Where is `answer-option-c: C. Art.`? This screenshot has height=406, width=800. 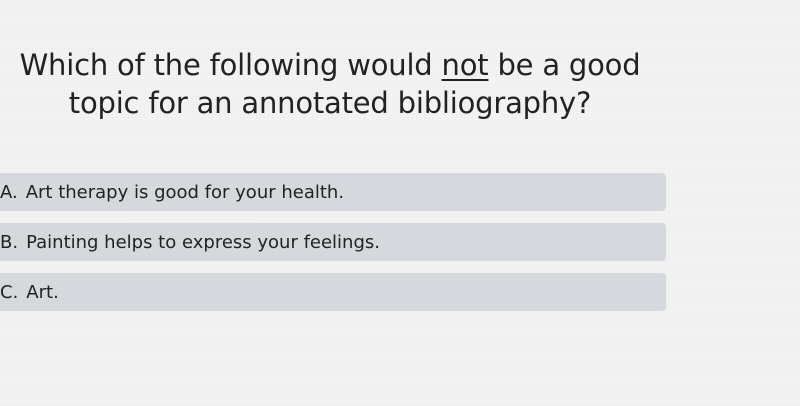
answer-option-c: C. Art. is located at coordinates (333, 292).